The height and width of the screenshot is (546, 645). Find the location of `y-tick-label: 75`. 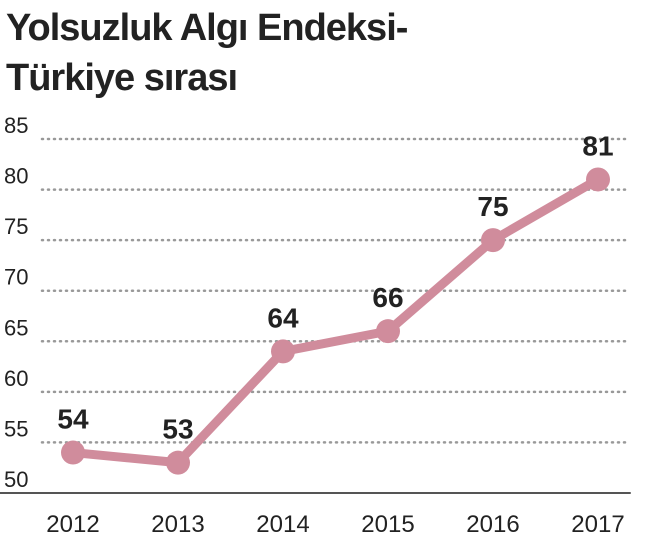

y-tick-label: 75 is located at coordinates (16, 226).